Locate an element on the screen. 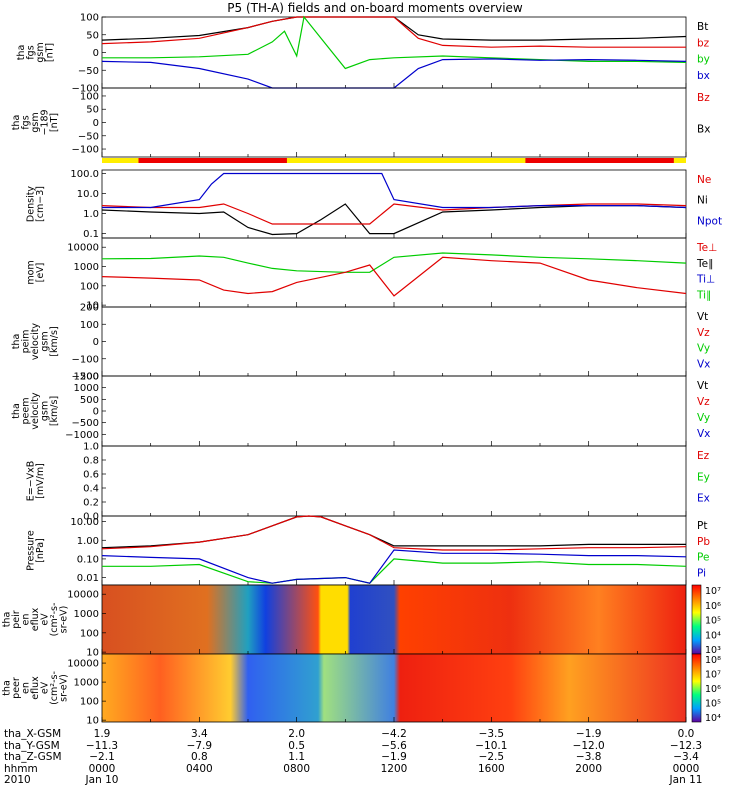 Image resolution: width=750 pixels, height=800 pixels. peir_spec-colorbar-label: 10⁵ is located at coordinates (713, 621).